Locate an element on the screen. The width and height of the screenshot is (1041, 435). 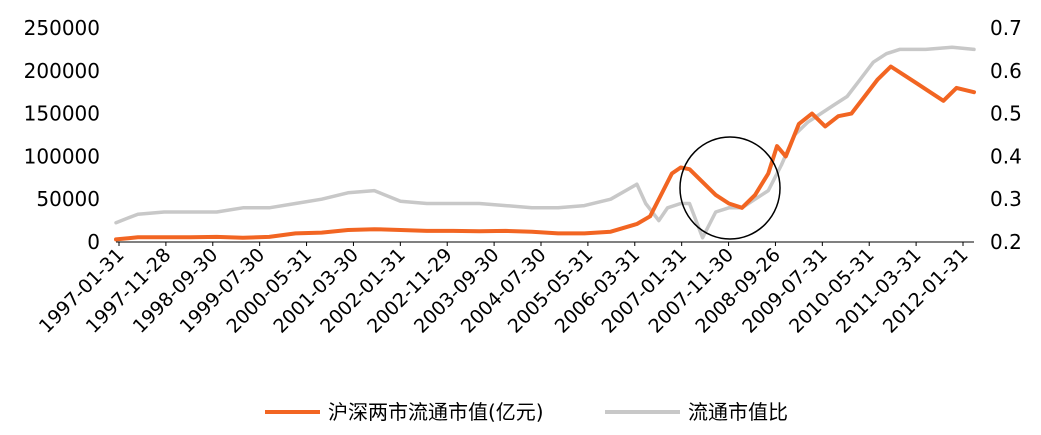
annotation-circle is located at coordinates (730, 188).